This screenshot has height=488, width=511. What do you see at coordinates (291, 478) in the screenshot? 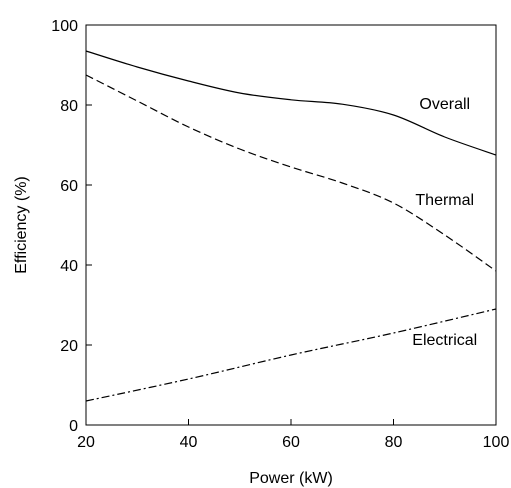
I see `x-axis-label: Power (kW)` at bounding box center [291, 478].